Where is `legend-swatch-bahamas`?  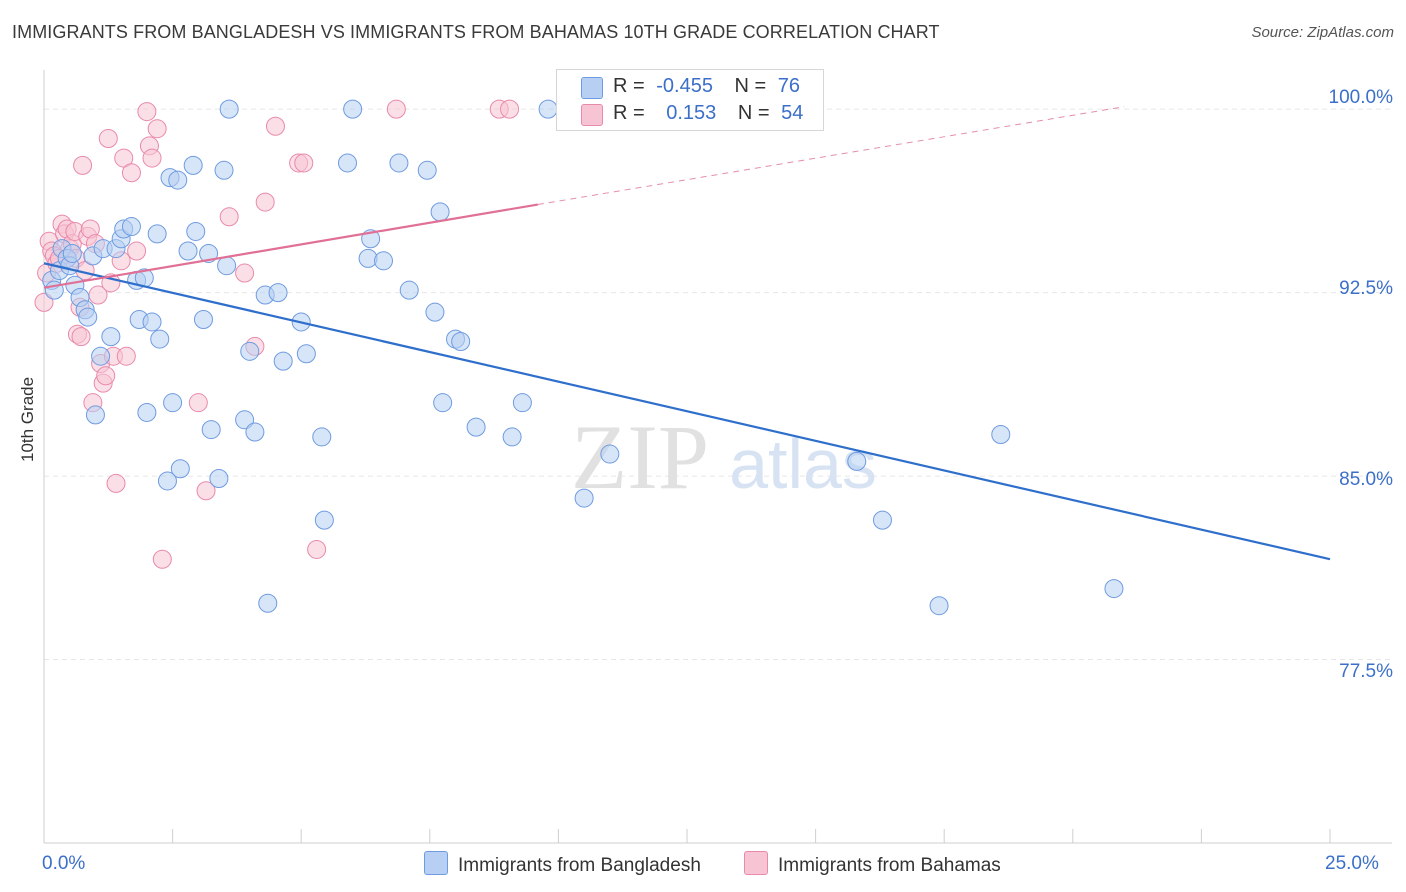 legend-swatch-bahamas is located at coordinates (756, 863).